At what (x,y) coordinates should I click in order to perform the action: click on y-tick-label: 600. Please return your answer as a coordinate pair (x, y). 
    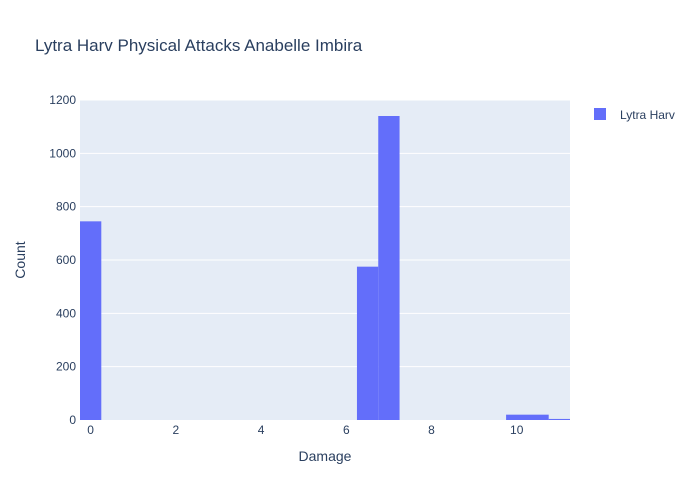
    Looking at the image, I should click on (66, 260).